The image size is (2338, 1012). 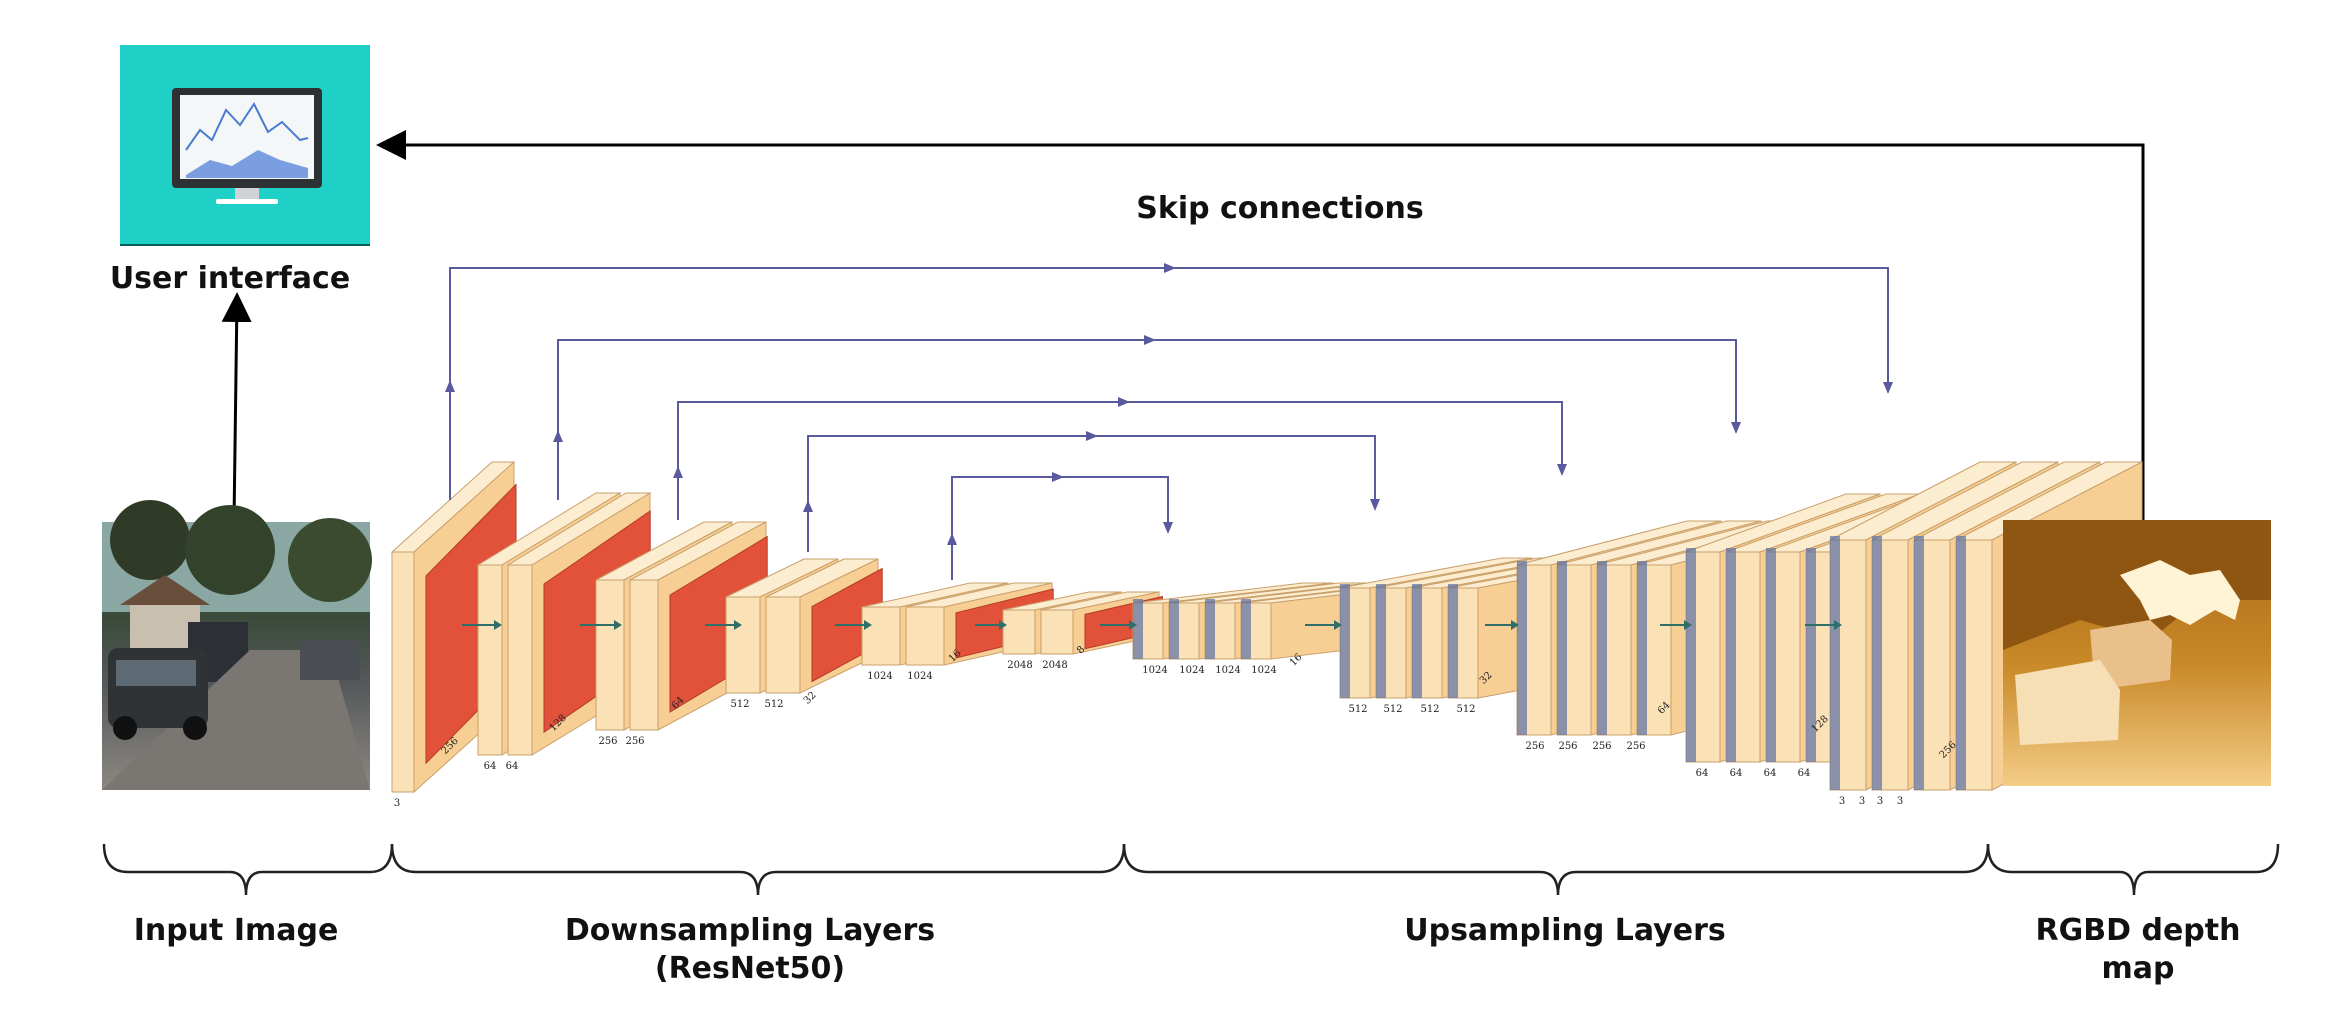 What do you see at coordinates (236, 930) in the screenshot?
I see `input-image-label: Input Image` at bounding box center [236, 930].